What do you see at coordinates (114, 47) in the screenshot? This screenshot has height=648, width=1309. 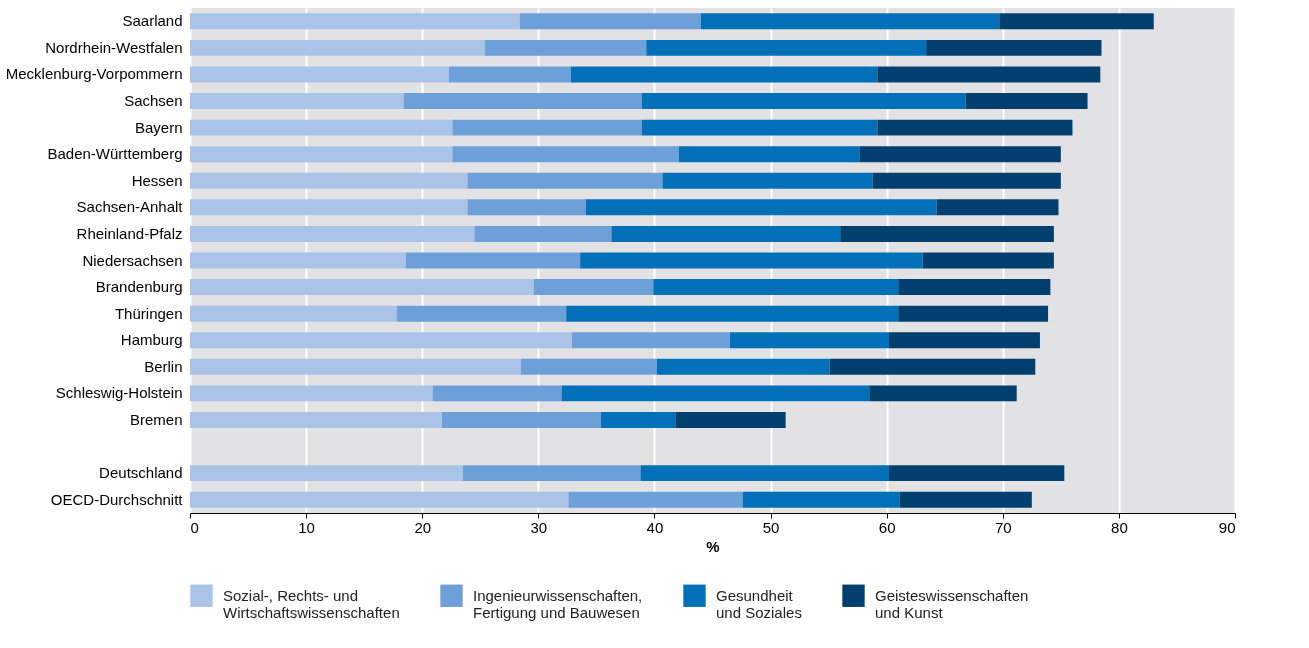 I see `y-tick-label: Nordrhein-Westfalen` at bounding box center [114, 47].